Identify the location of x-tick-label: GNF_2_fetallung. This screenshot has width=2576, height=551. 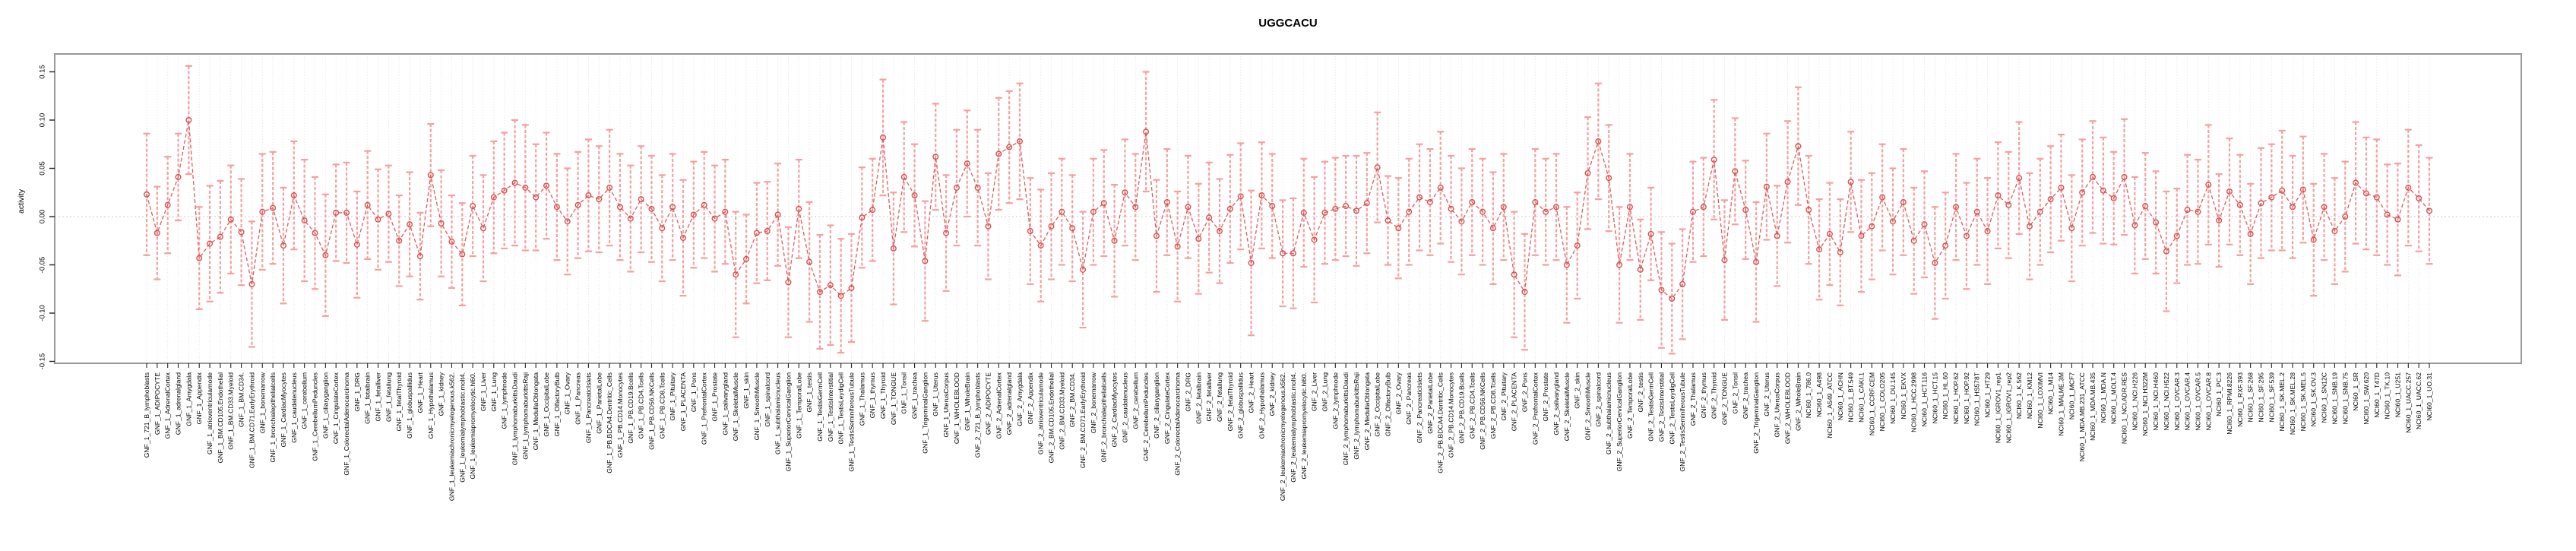
(1219, 397).